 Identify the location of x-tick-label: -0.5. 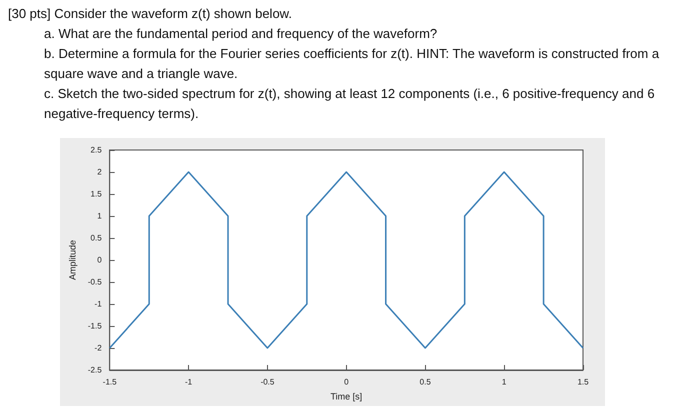
(267, 382).